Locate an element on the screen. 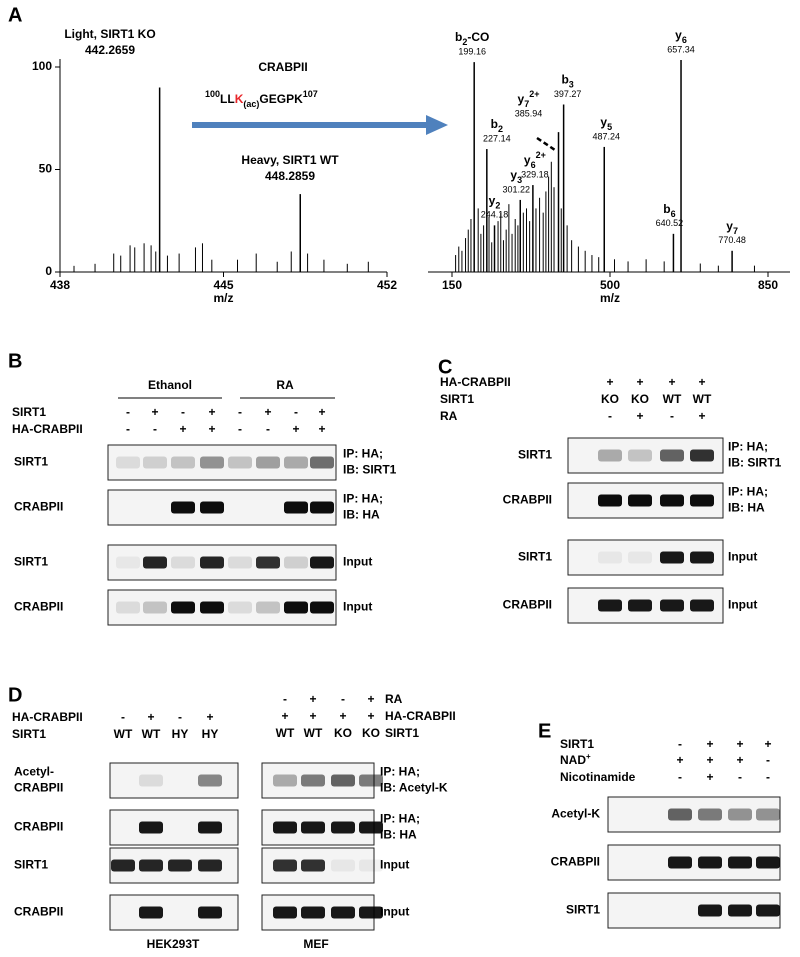  dashed-marker is located at coordinates (546, 144).